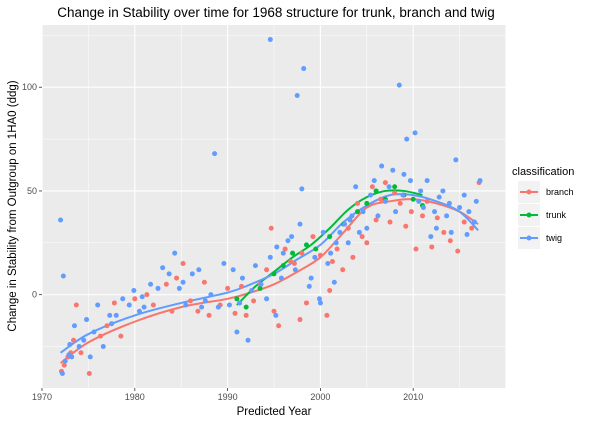  Describe the element at coordinates (556, 215) in the screenshot. I see `legend-label-trunk: trunk` at that location.